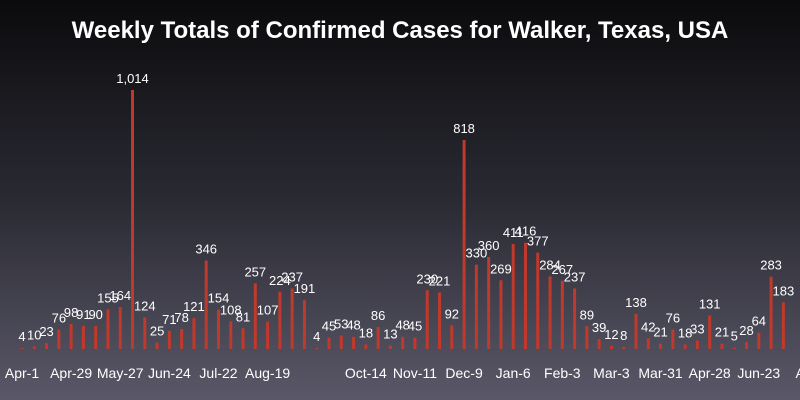 This screenshot has height=400, width=800. What do you see at coordinates (710, 373) in the screenshot?
I see `x-tick-label: Apr-28` at bounding box center [710, 373].